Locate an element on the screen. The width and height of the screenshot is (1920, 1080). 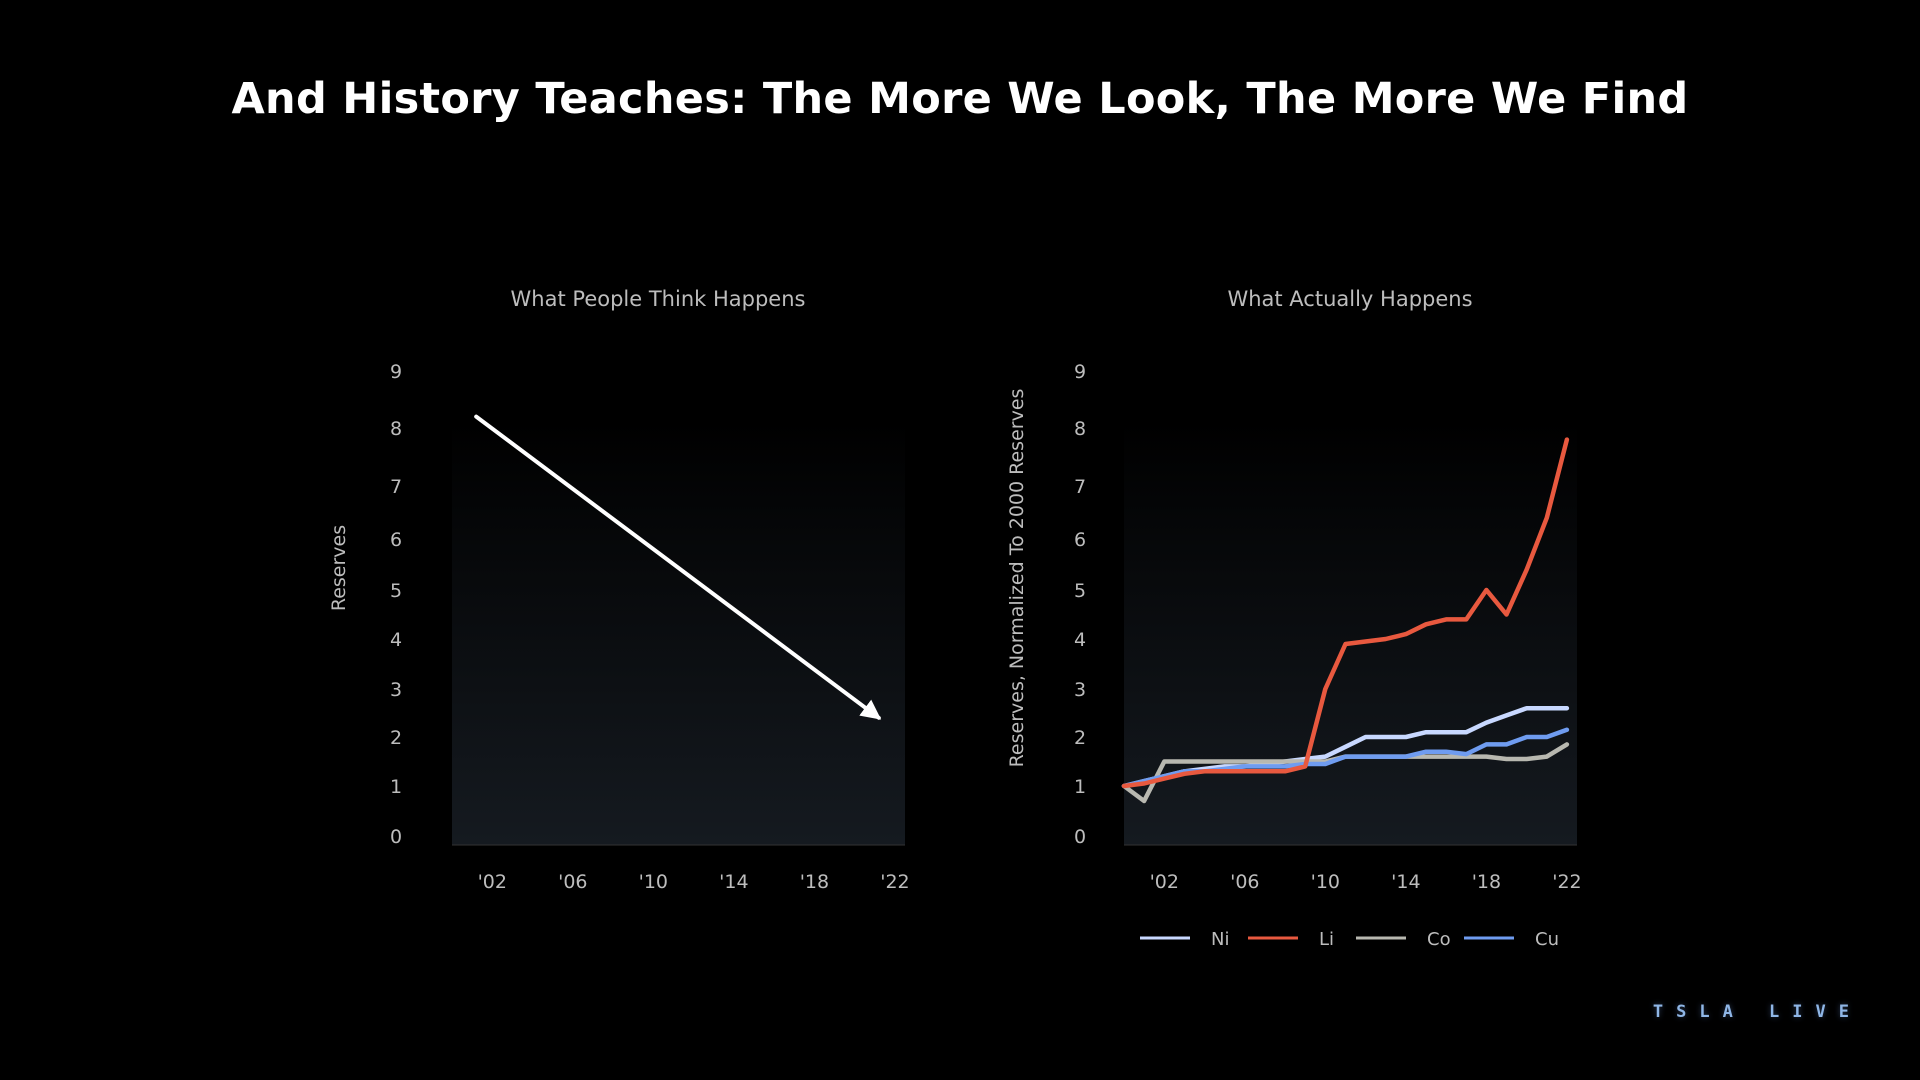
legend-item-cu: Cu is located at coordinates (1511, 939).